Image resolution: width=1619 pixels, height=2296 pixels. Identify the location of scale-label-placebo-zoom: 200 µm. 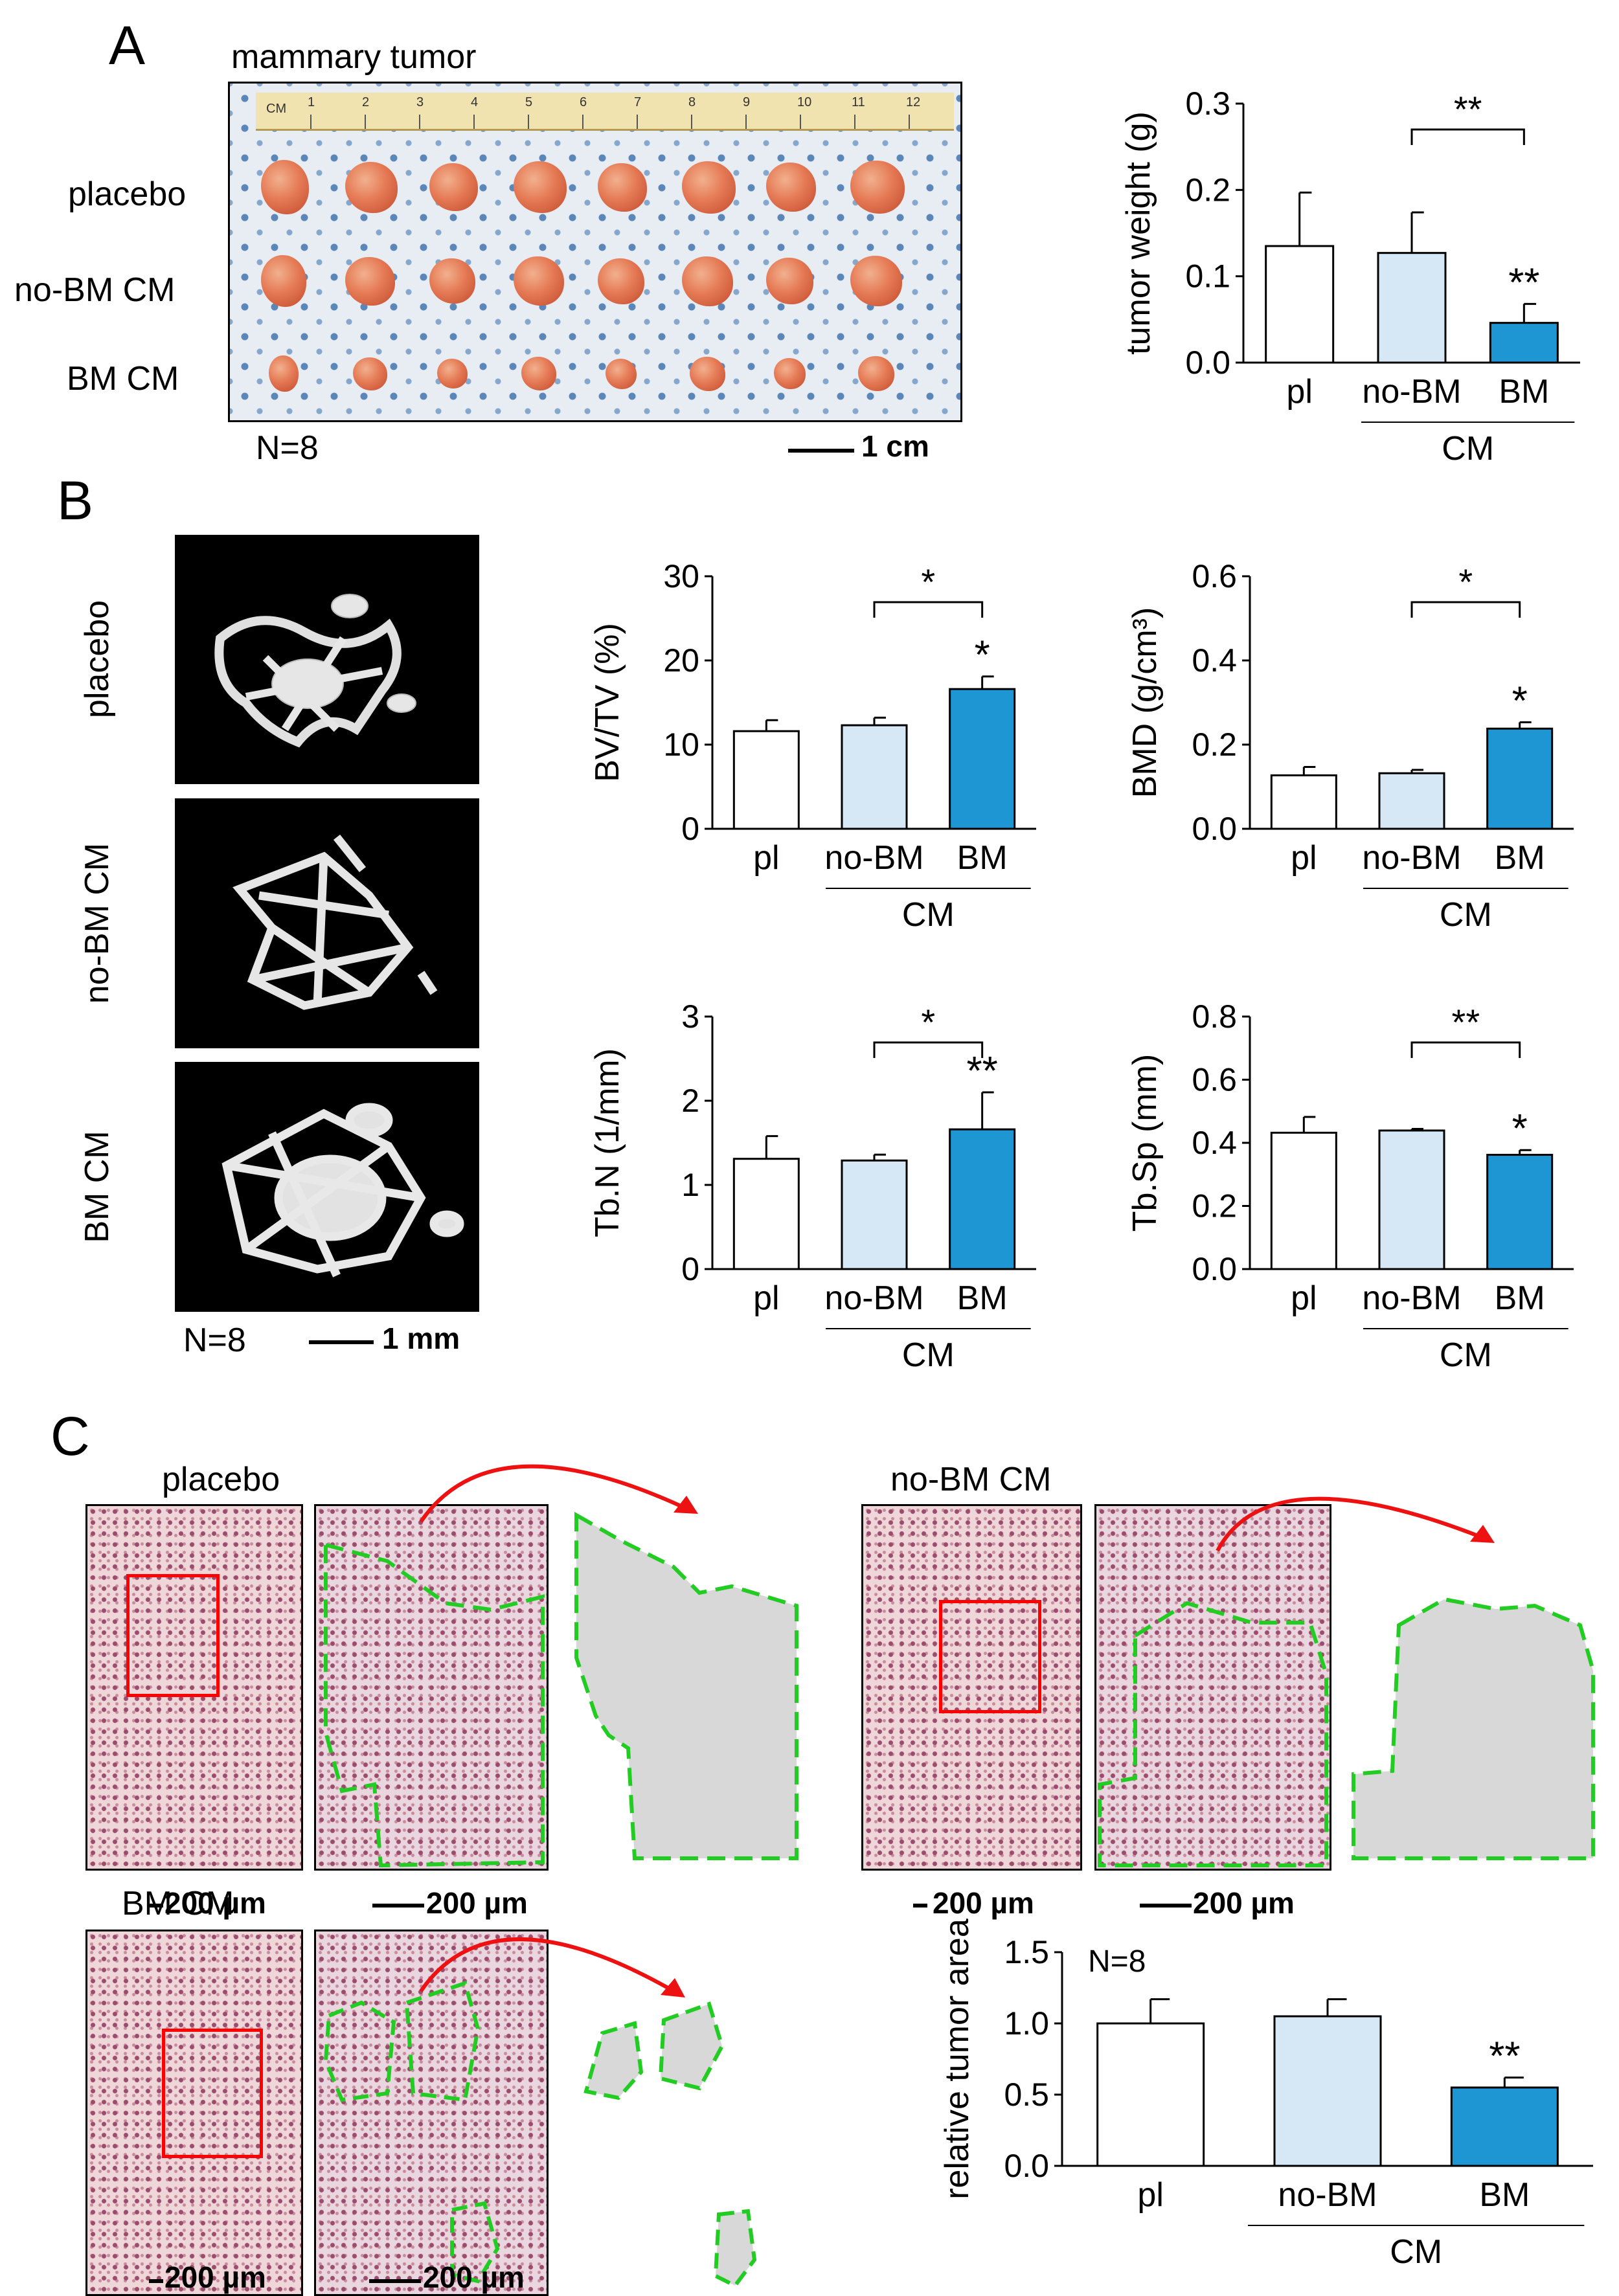
(477, 1903).